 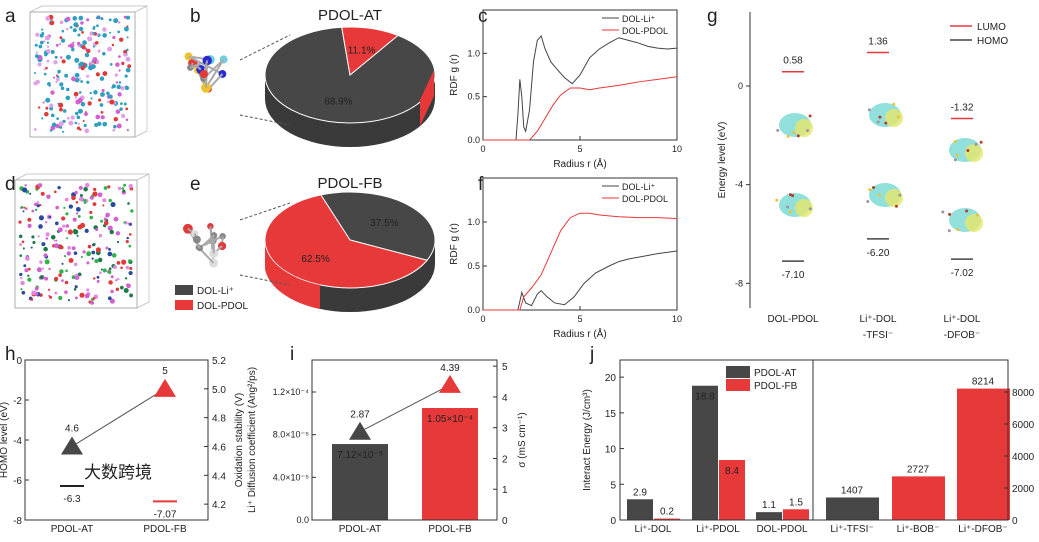 I want to click on oxidation-value: 4.6, so click(x=72, y=428).